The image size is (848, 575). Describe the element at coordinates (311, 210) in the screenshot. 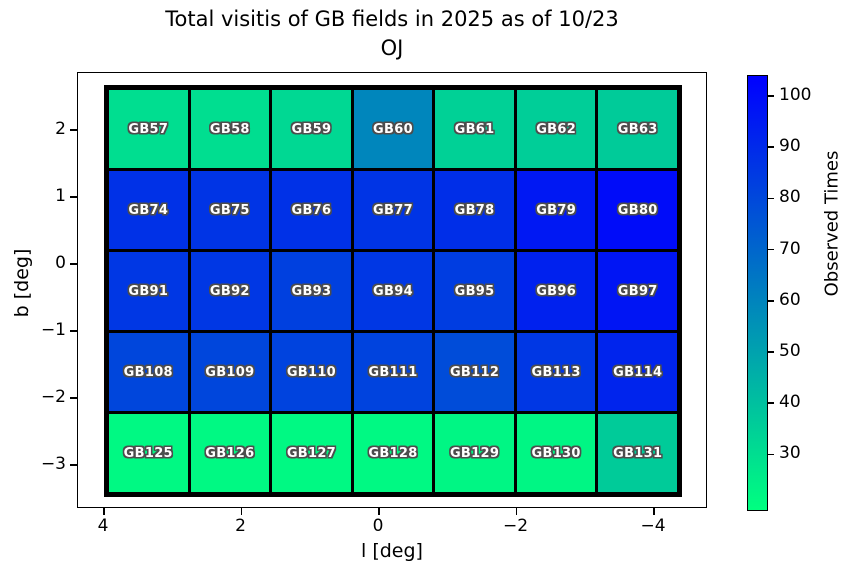

I see `heatmap-cell-label: GB76` at that location.